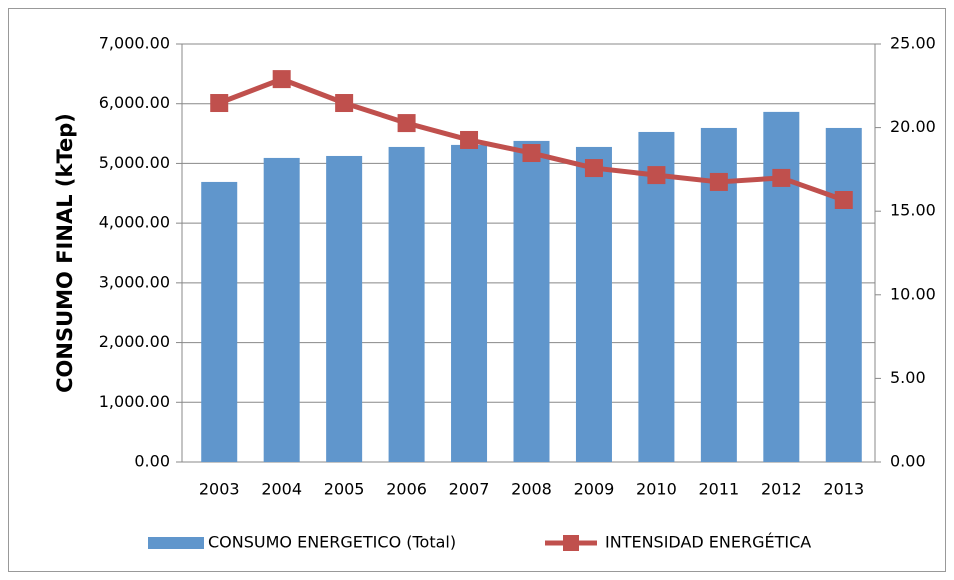 The image size is (954, 580). Describe the element at coordinates (65, 253) in the screenshot. I see `y-axis-label: CONSUMO FINAL (kTep)` at that location.